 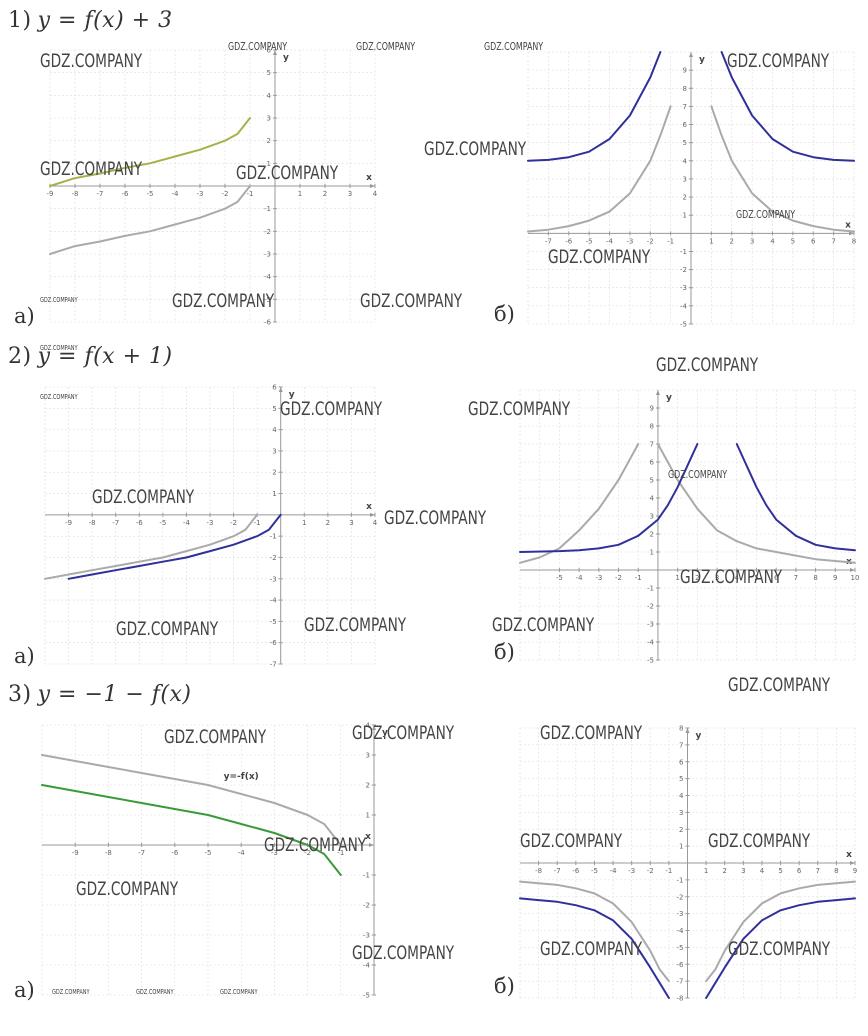 I want to click on y-axis-label: y, so click(x=292, y=395).